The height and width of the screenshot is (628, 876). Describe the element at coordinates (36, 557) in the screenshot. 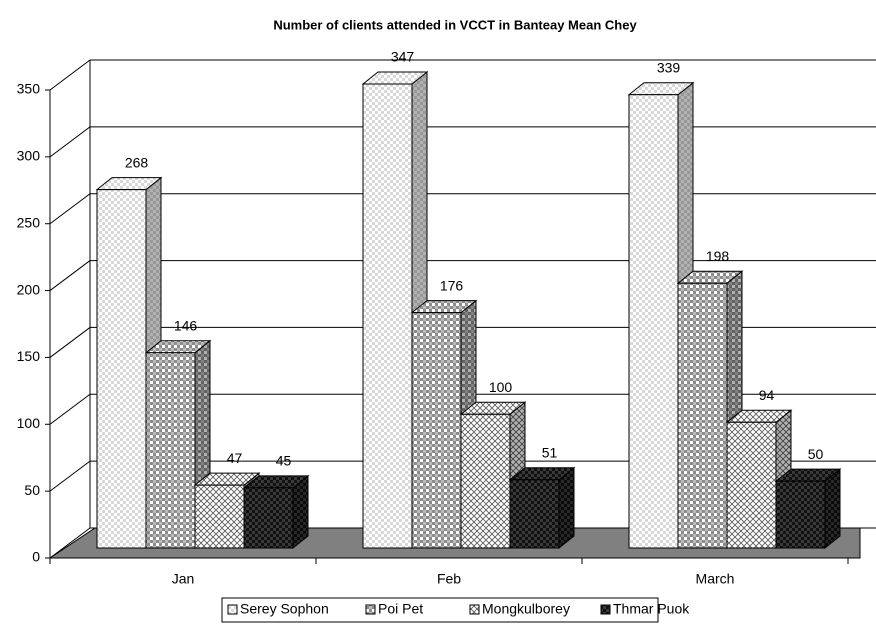

I see `y-tick-label: 0` at that location.